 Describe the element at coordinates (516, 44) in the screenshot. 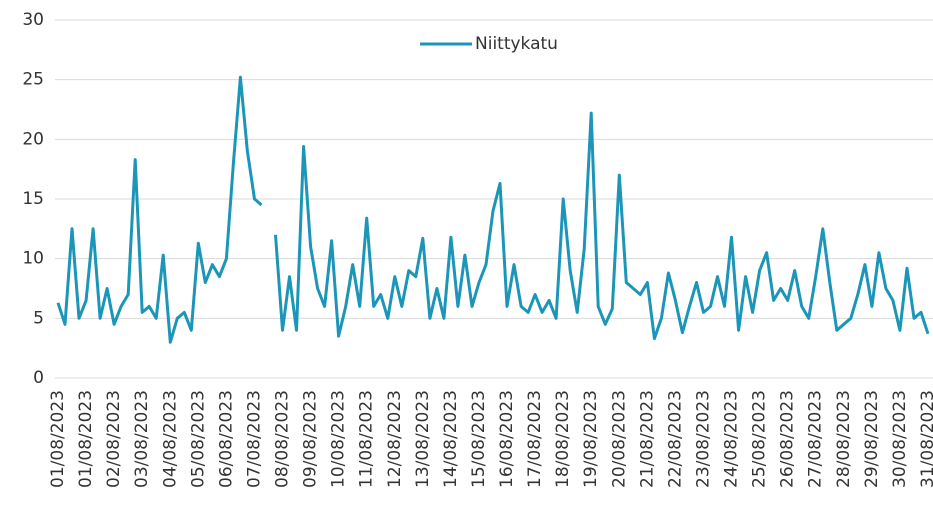

I see `legend-label: Niittykatu` at that location.